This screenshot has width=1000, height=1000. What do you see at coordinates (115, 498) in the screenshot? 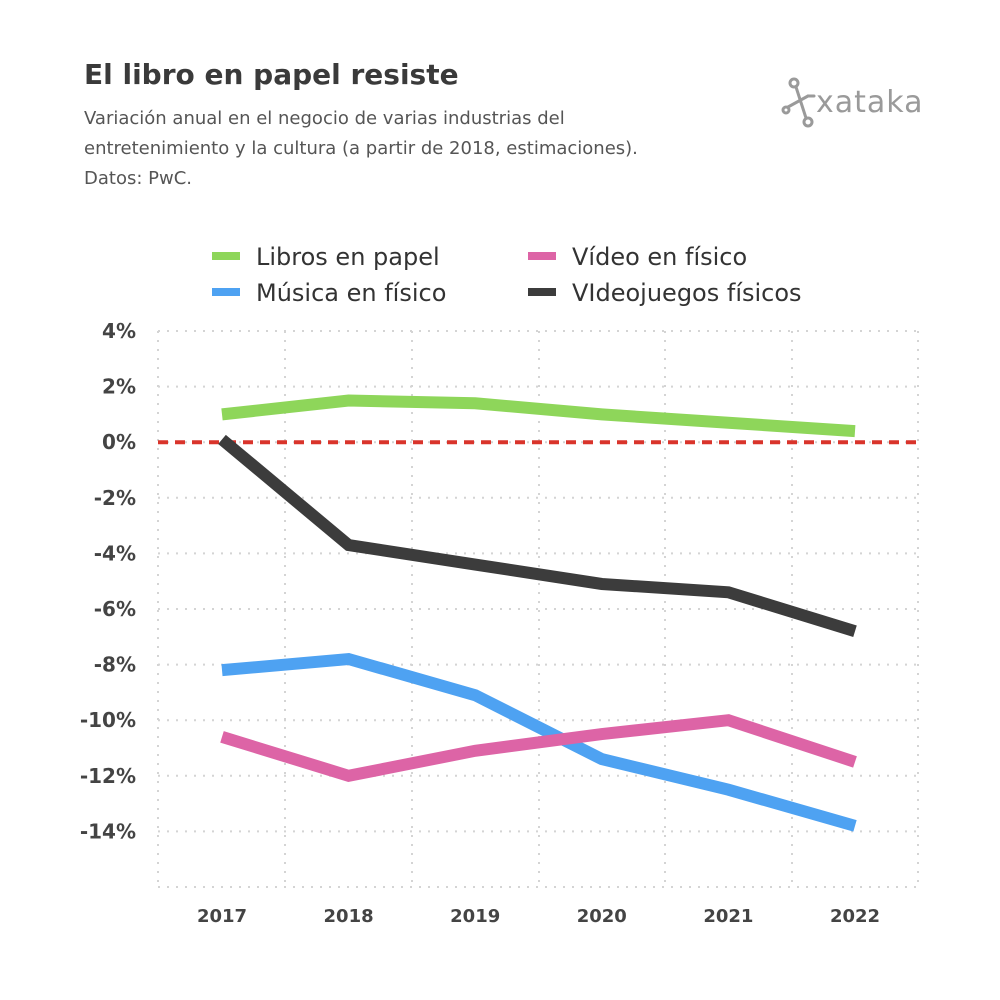
I see `y-tick-label: -2%` at bounding box center [115, 498].